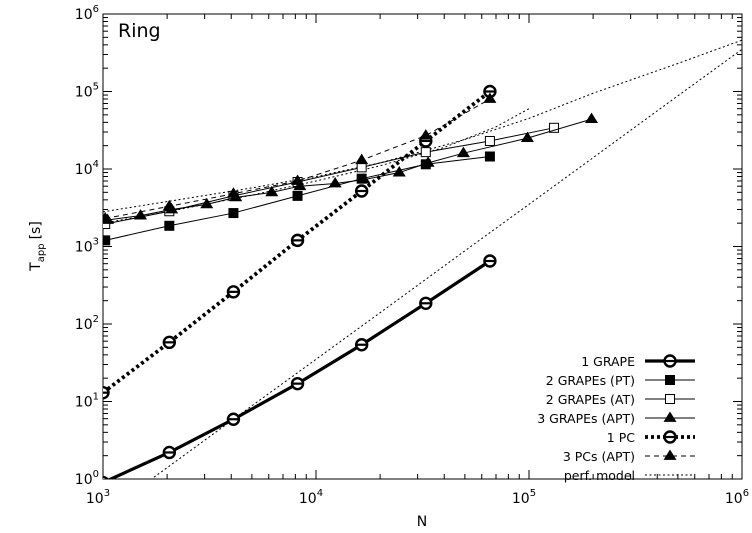 This screenshot has height=533, width=752. Describe the element at coordinates (98, 497) in the screenshot. I see `x-tick-label: 10³` at that location.